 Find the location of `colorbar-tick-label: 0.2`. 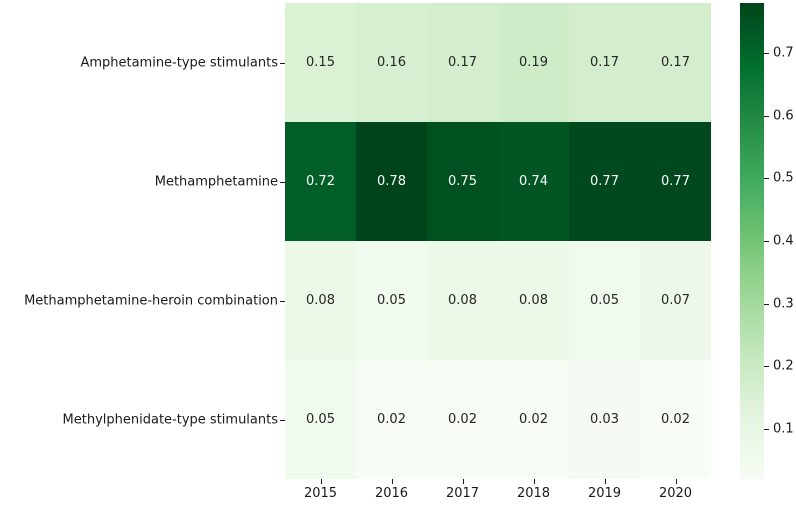

colorbar-tick-label: 0.2 is located at coordinates (783, 366).